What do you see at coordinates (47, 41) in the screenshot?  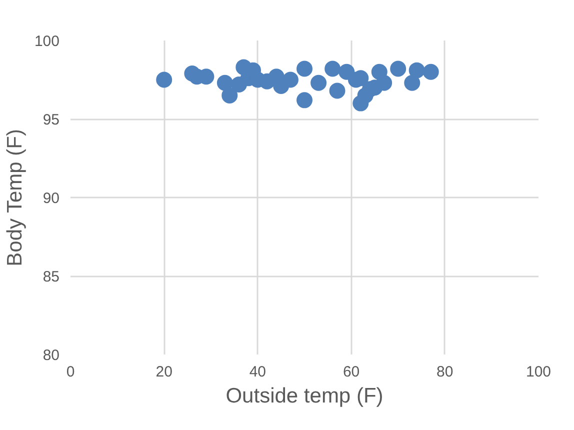 I see `y-tick-label: 100` at bounding box center [47, 41].